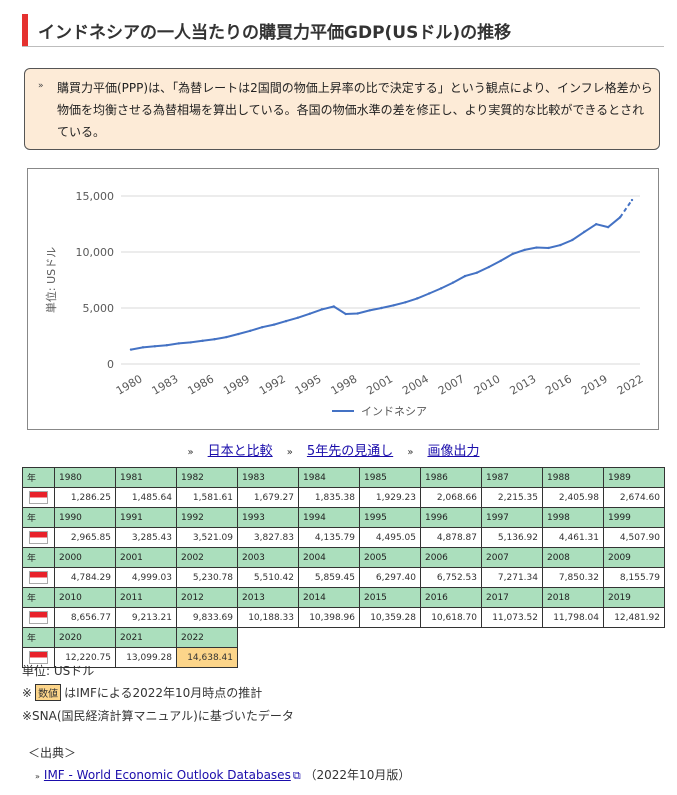 The image size is (677, 795). Describe the element at coordinates (451, 597) in the screenshot. I see `year-cell: 2016` at that location.